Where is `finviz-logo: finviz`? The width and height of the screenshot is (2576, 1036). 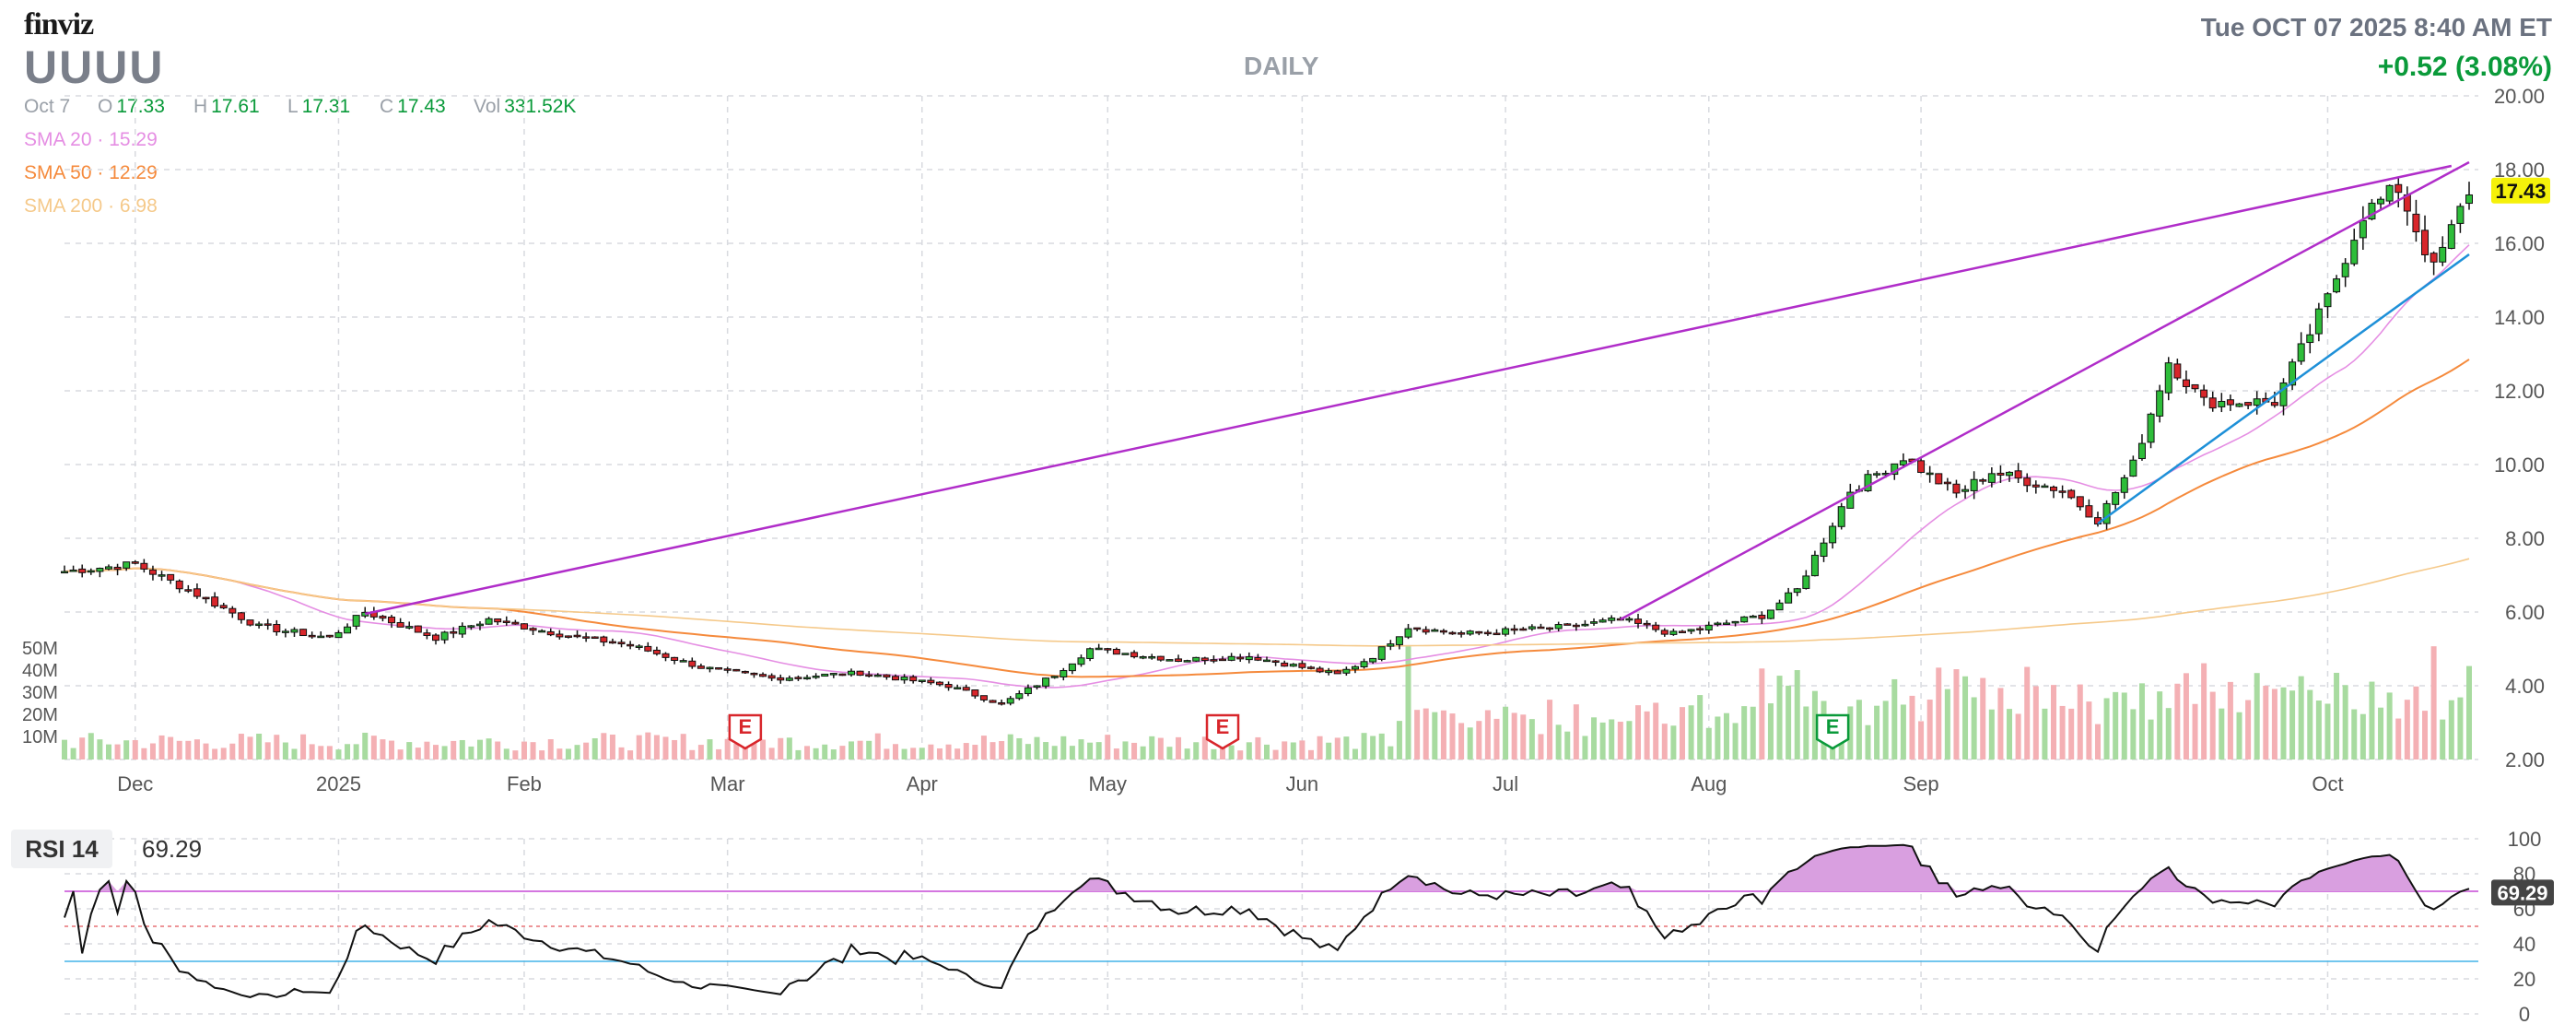
finviz-logo: finviz is located at coordinates (59, 24).